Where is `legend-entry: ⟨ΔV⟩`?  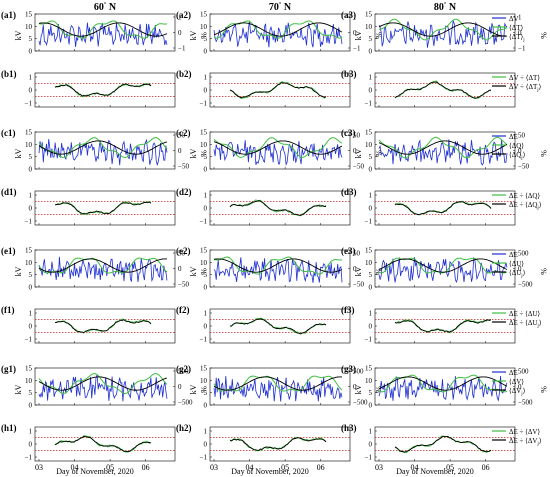 legend-entry: ⟨ΔV⟩ is located at coordinates (516, 382).